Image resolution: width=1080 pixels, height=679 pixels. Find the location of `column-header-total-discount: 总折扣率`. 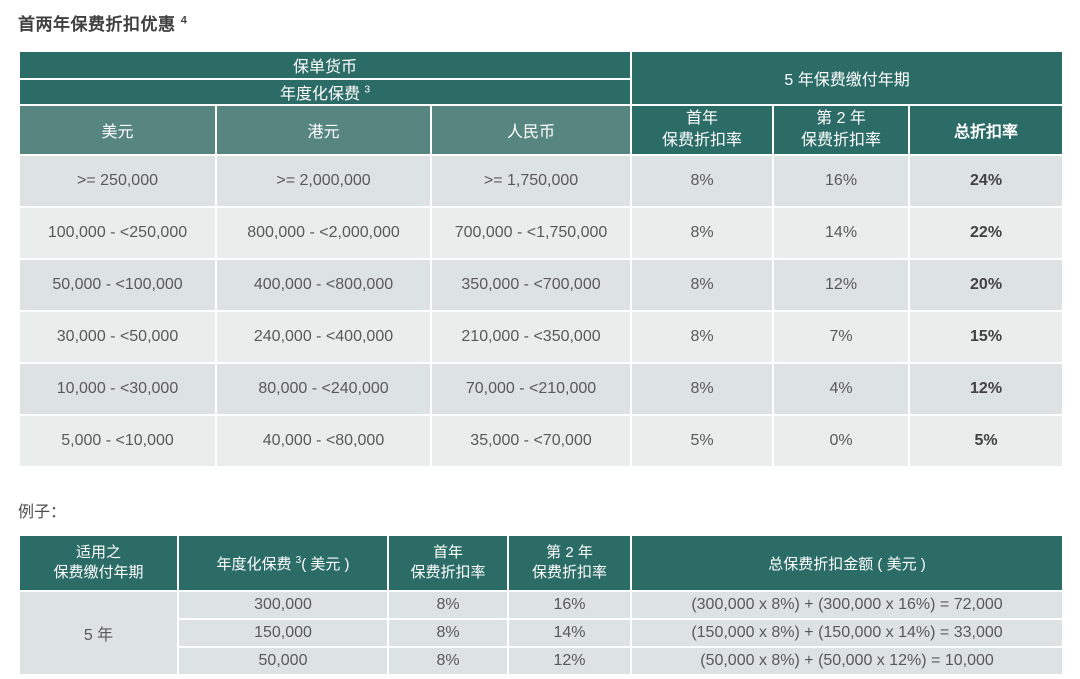

column-header-total-discount: 总折扣率 is located at coordinates (986, 130).